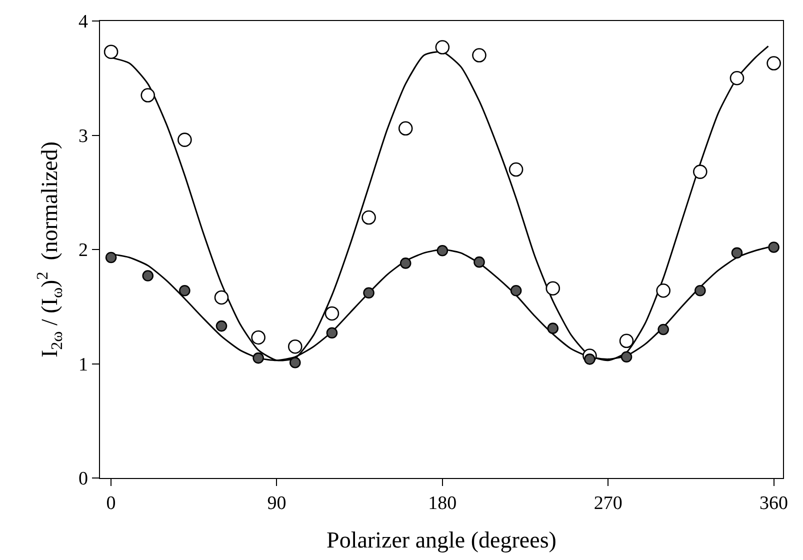  I want to click on x-tick-label: 270, so click(608, 503).